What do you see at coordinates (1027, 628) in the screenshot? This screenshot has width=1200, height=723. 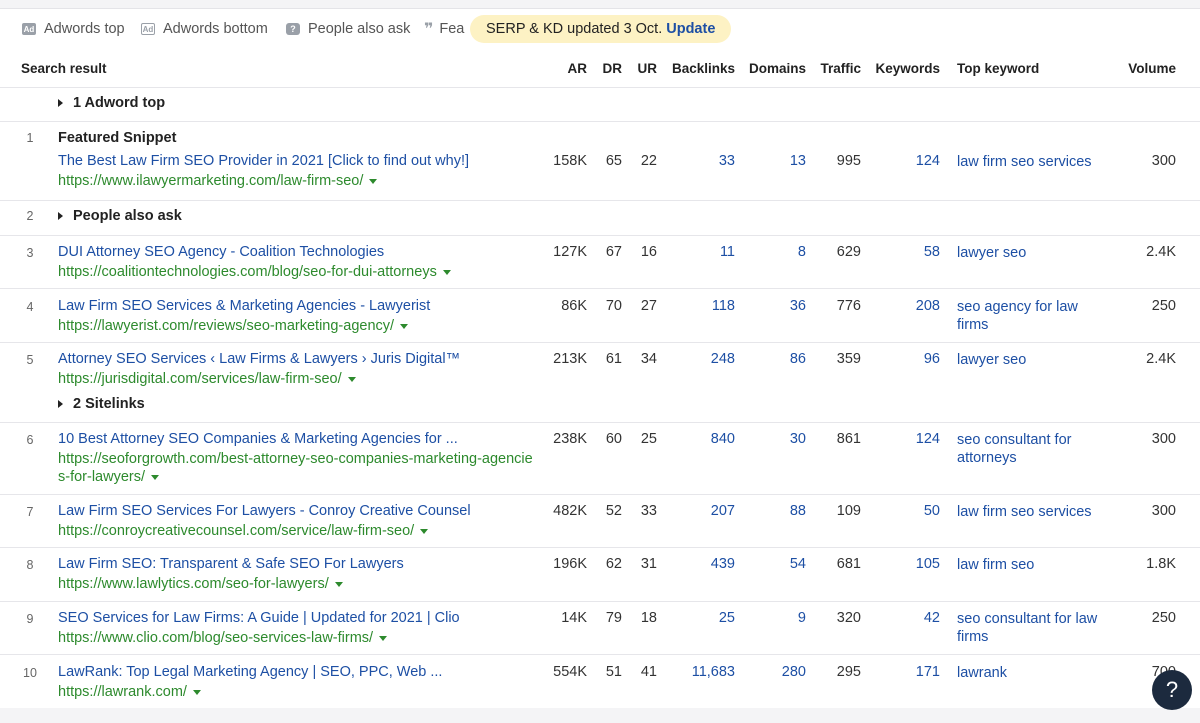 I see `top-keyword-link: seo consultant for law firms` at bounding box center [1027, 628].